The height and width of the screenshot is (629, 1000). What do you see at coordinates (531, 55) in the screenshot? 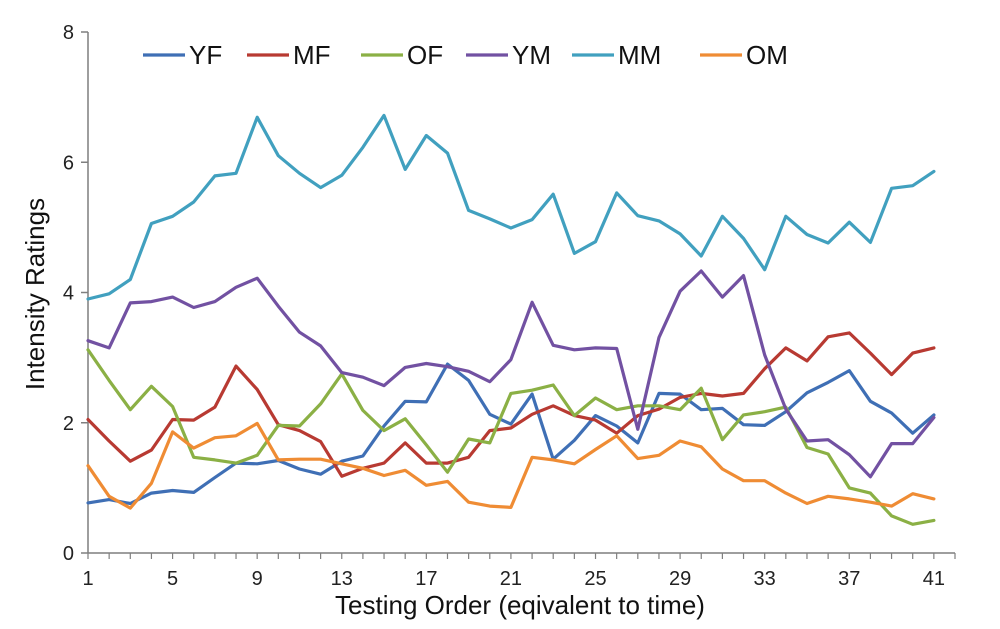
I see `legend-label-ym: YM` at bounding box center [531, 55].